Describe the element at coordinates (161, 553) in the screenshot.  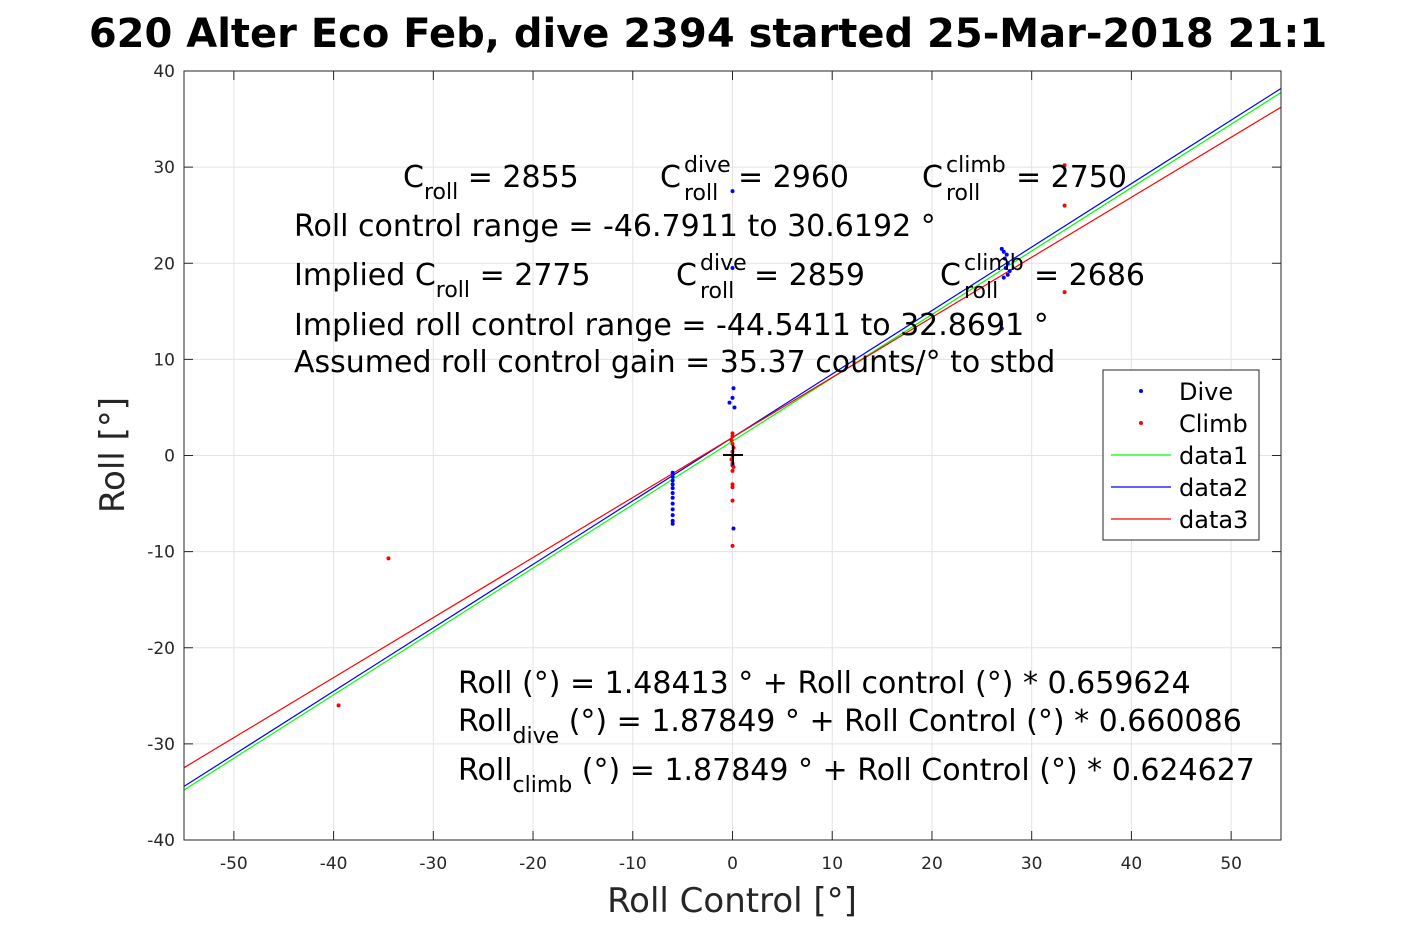
I see `y-tick-label: -10` at that location.